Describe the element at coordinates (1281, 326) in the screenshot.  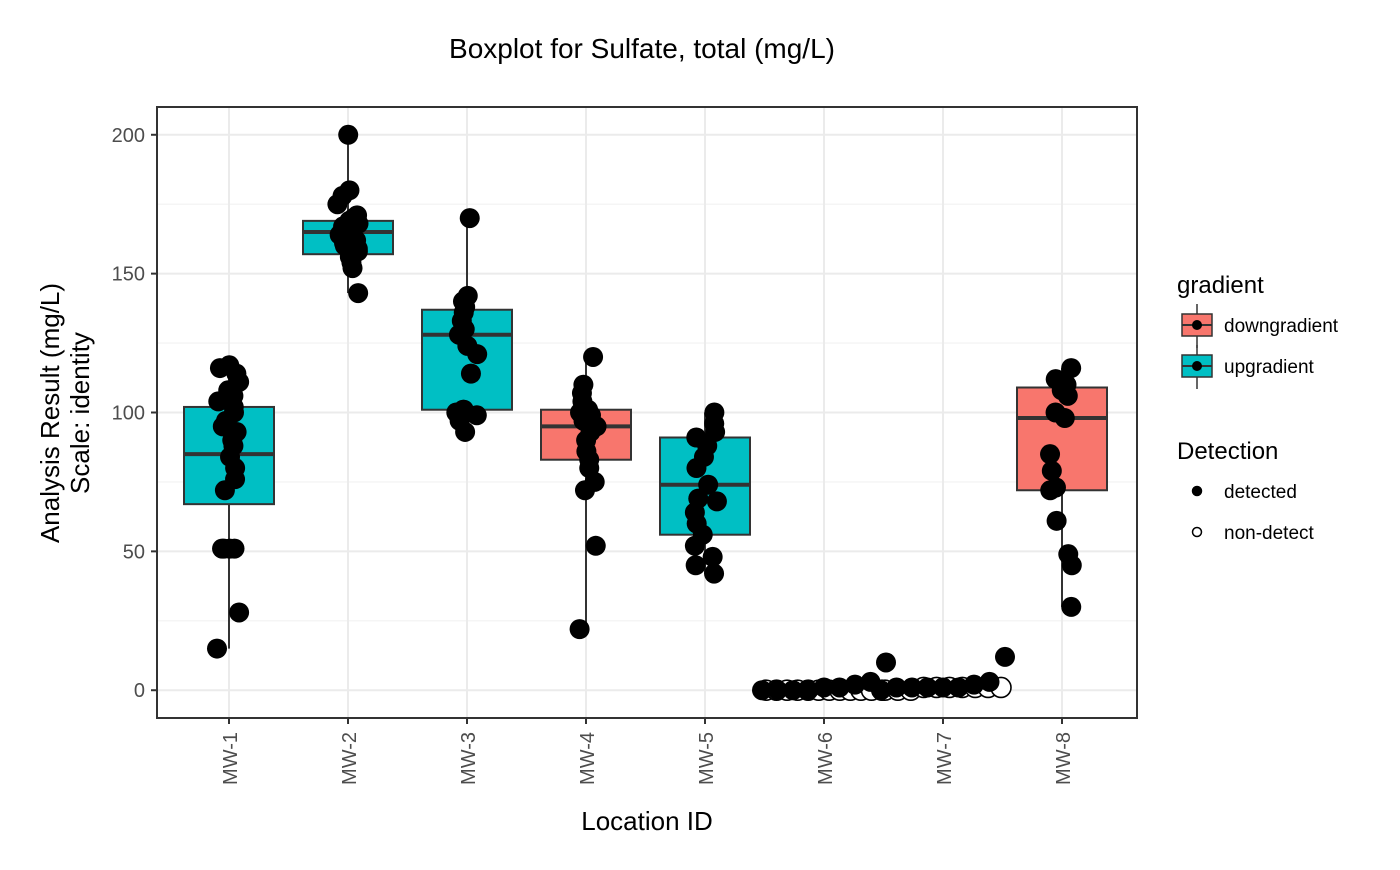
I see `legend-label-downgradient: downgradient` at that location.